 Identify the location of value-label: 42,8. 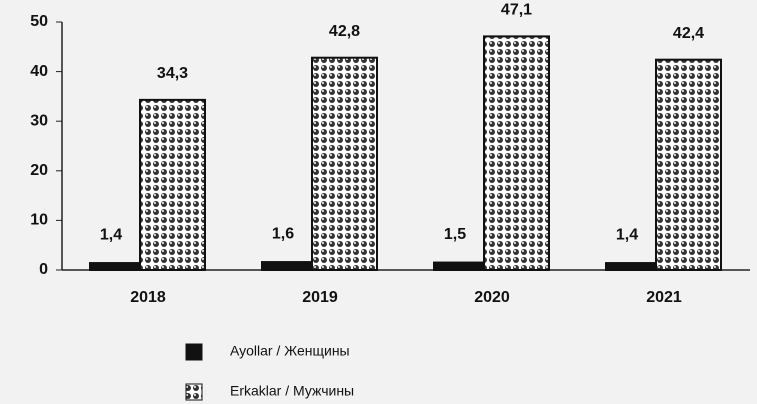
(344, 31).